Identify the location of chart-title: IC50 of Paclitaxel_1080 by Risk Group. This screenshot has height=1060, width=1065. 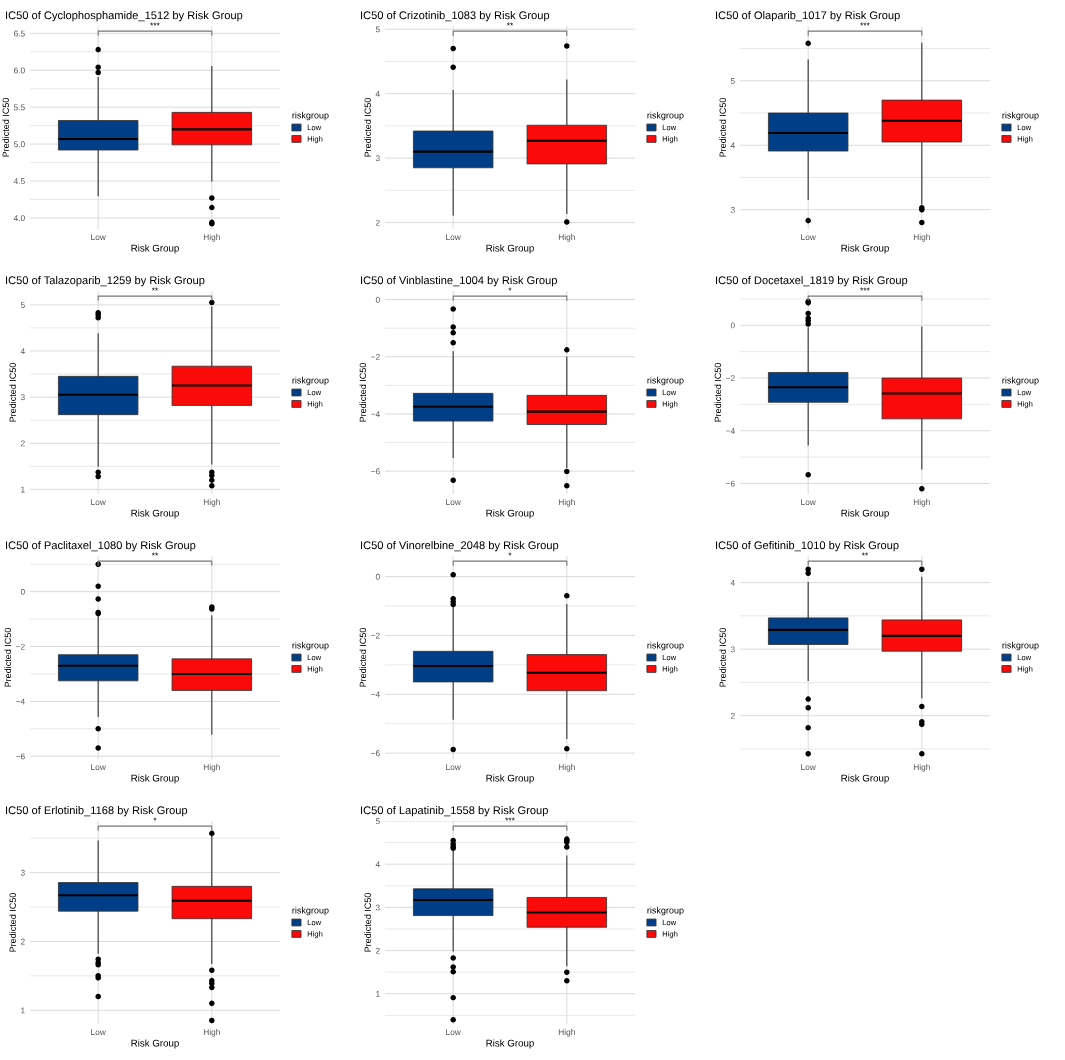
(101, 546).